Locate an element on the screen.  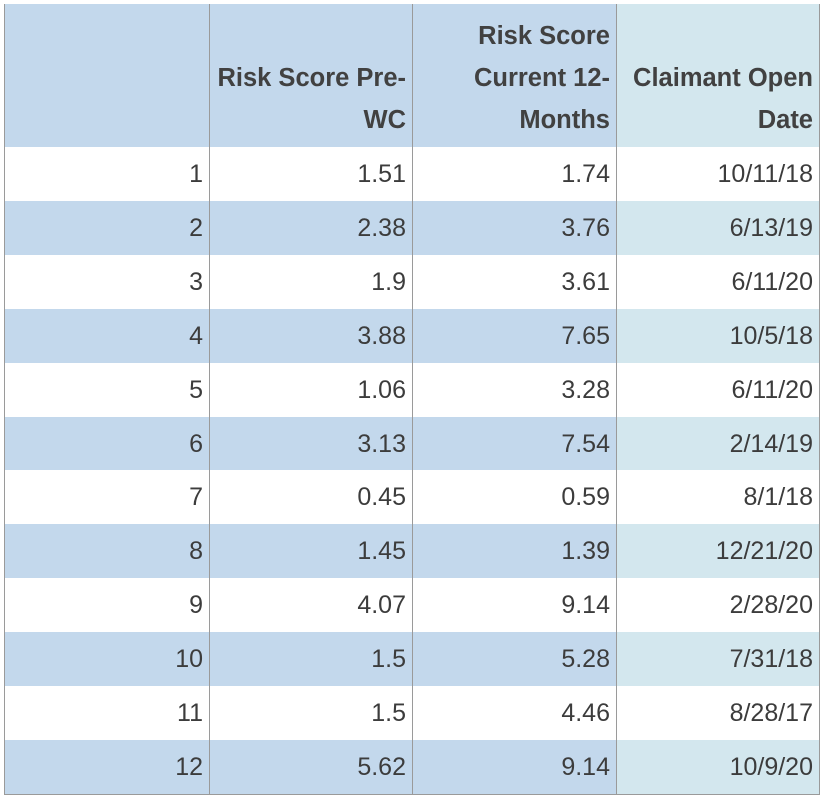
table-row: 5 1.06 3.28 6/11/20 is located at coordinates (412, 389).